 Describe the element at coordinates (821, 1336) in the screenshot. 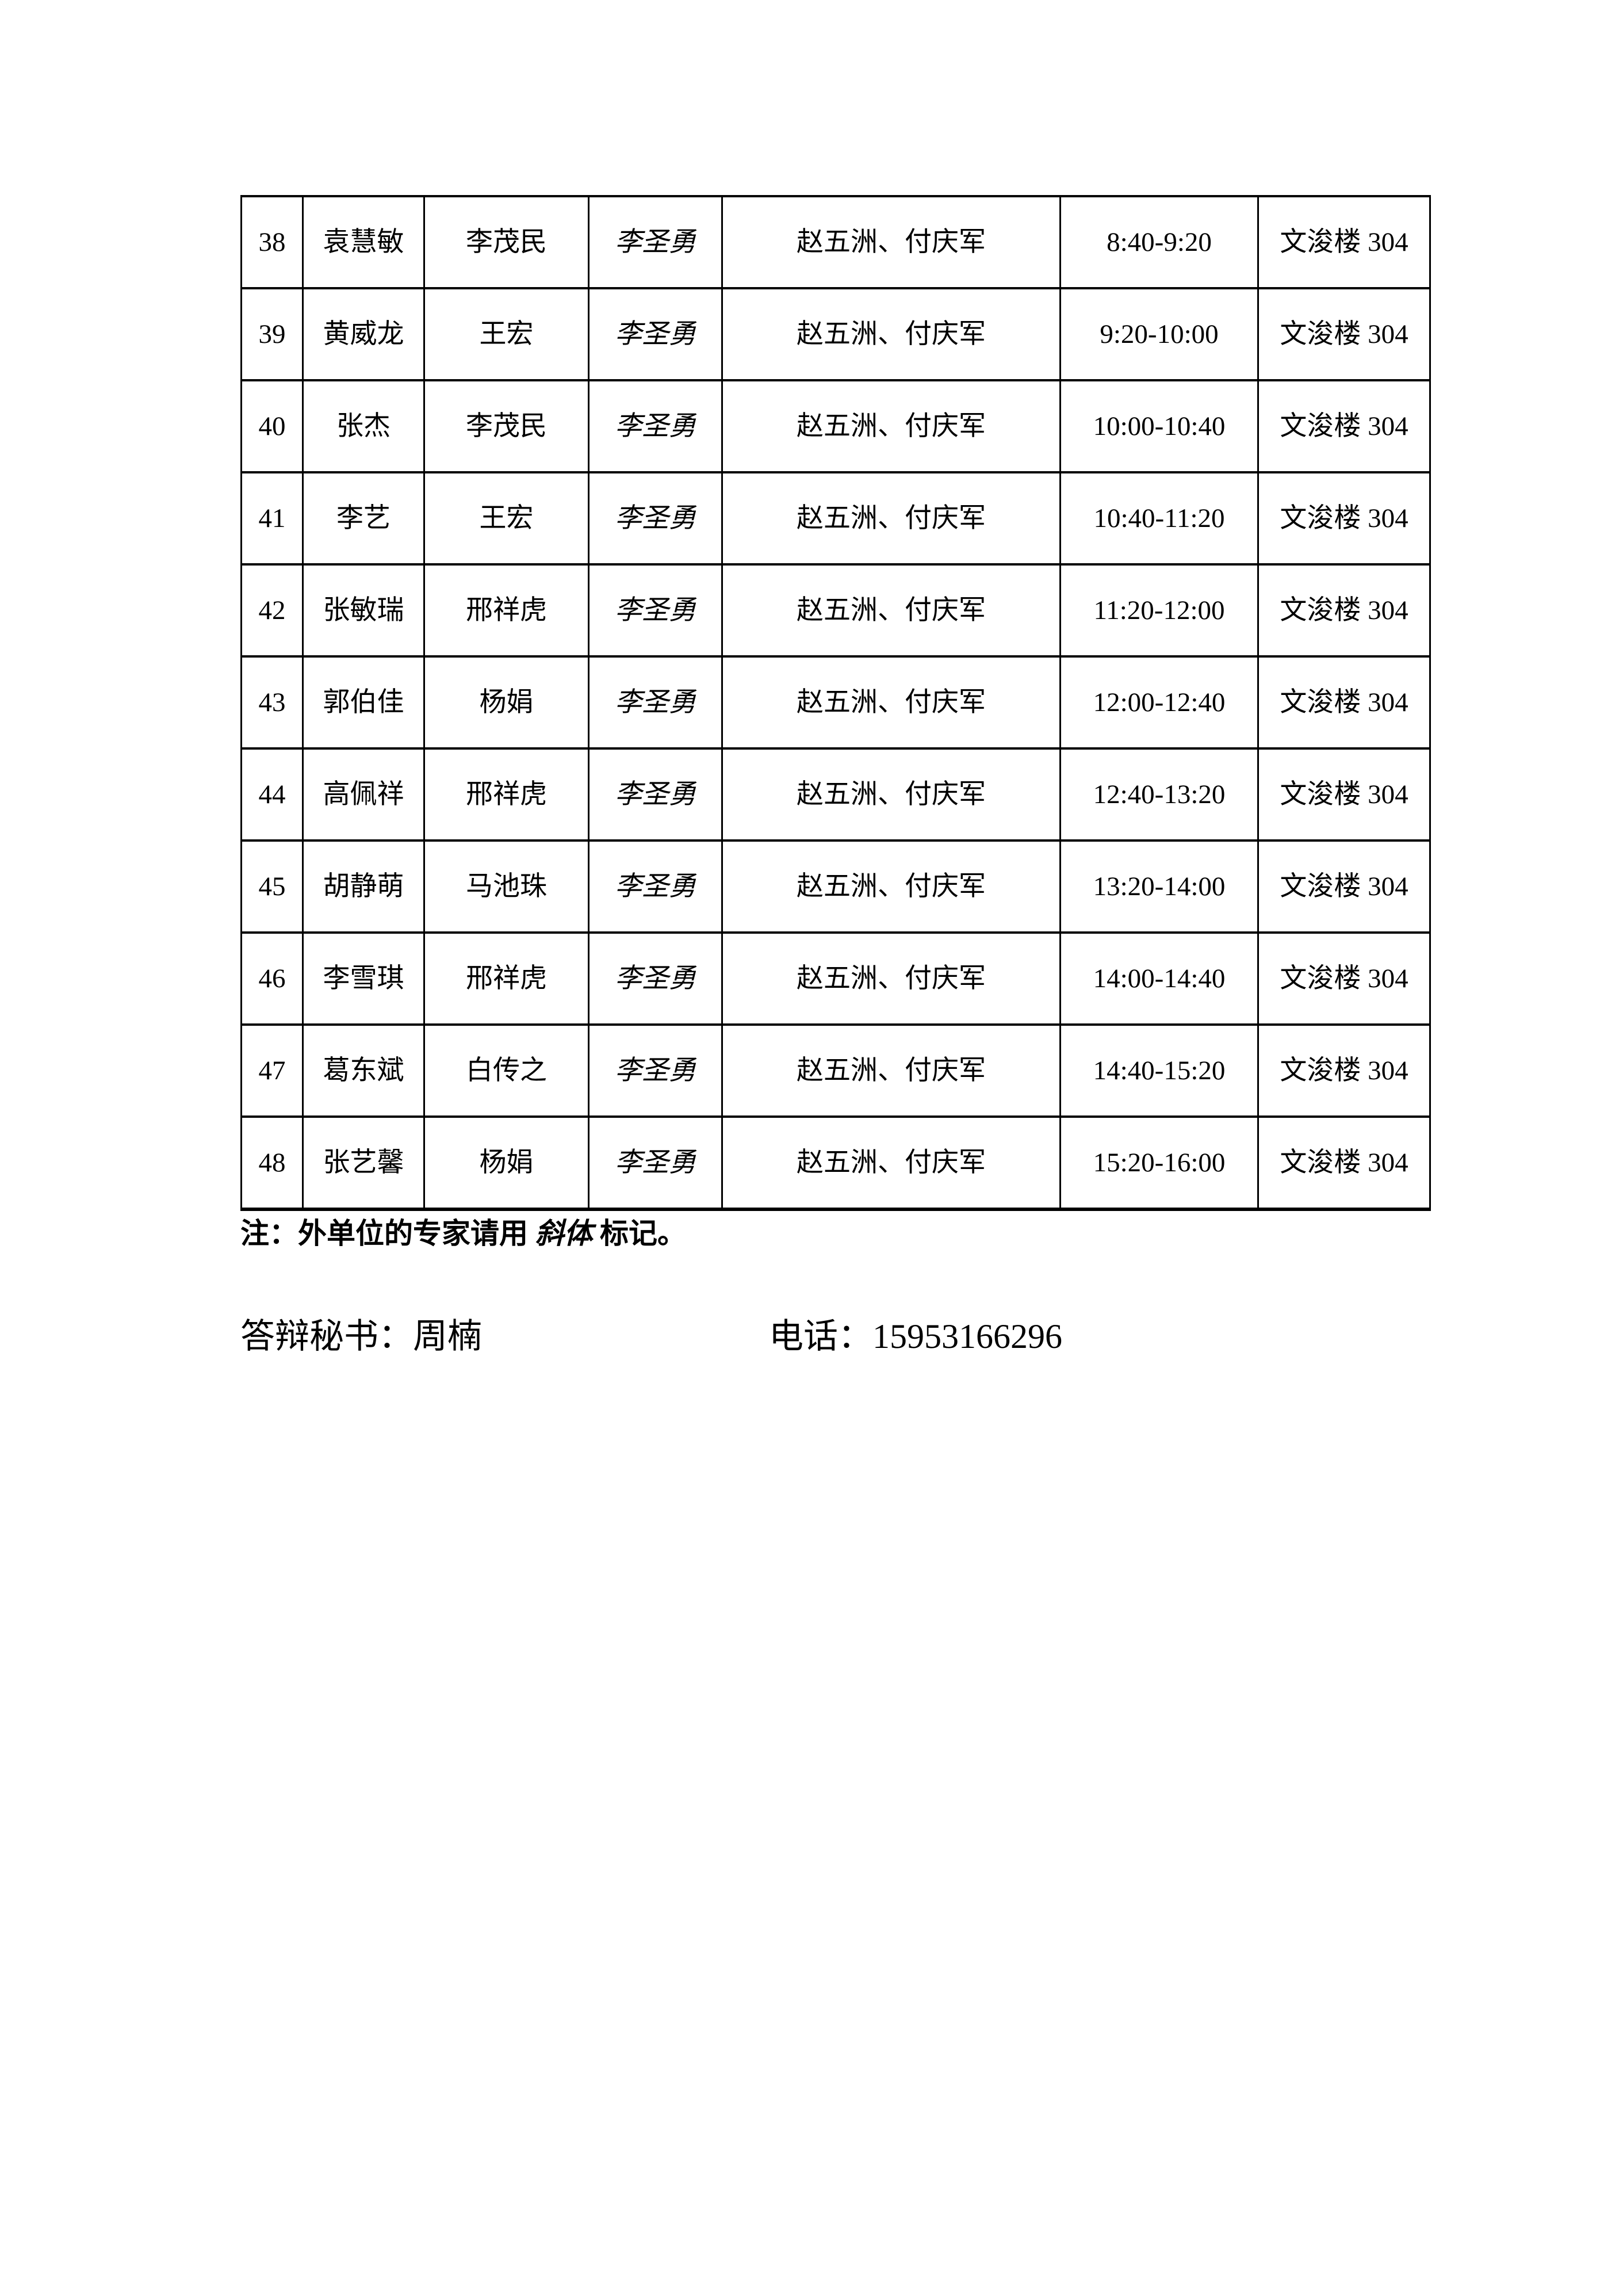

I see `phone-label: 电话：` at that location.